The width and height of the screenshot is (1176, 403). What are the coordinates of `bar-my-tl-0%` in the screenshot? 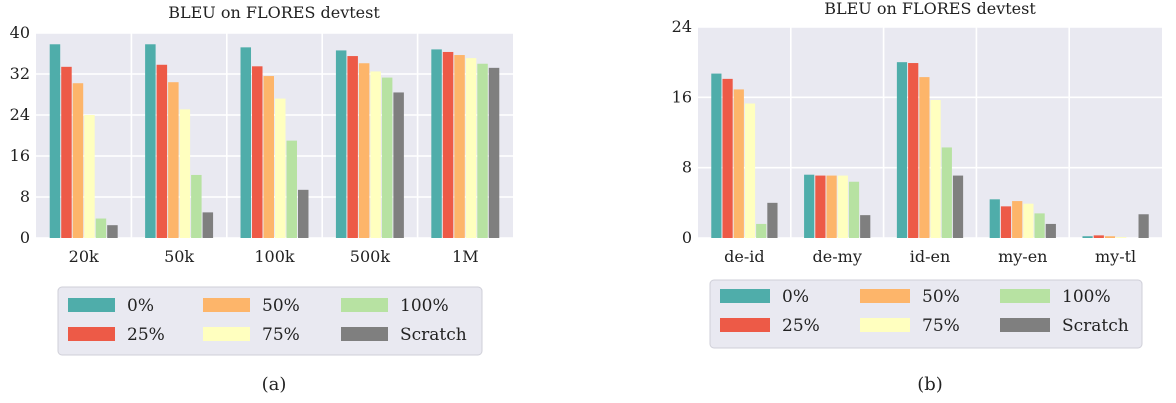 It's located at (1087, 237).